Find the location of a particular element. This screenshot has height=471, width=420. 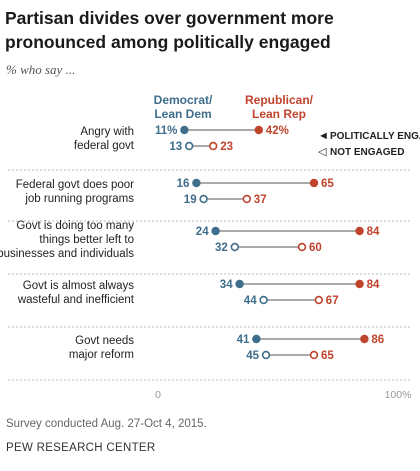

dem-not-engaged-label: 19 is located at coordinates (190, 200).